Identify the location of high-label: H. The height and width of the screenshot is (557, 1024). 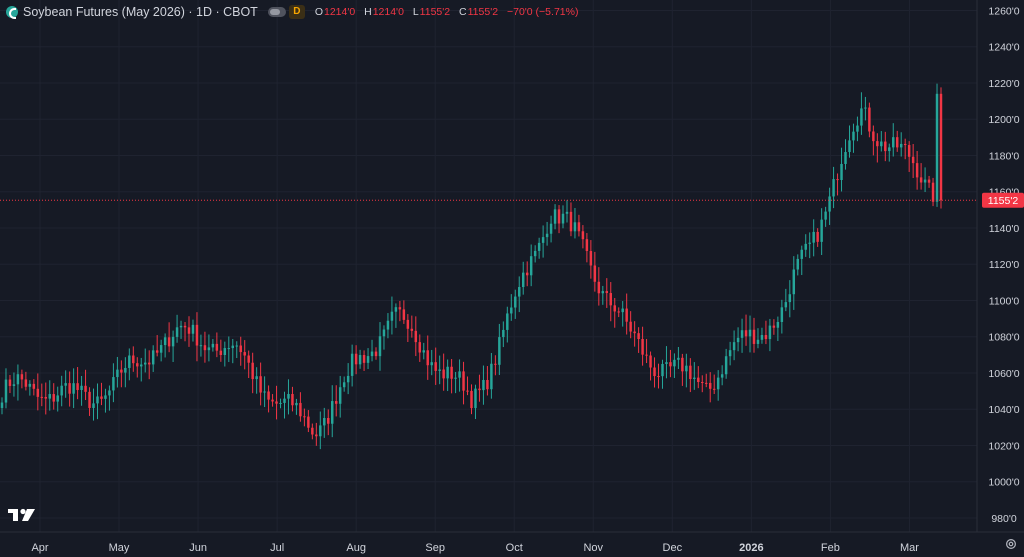
(368, 12).